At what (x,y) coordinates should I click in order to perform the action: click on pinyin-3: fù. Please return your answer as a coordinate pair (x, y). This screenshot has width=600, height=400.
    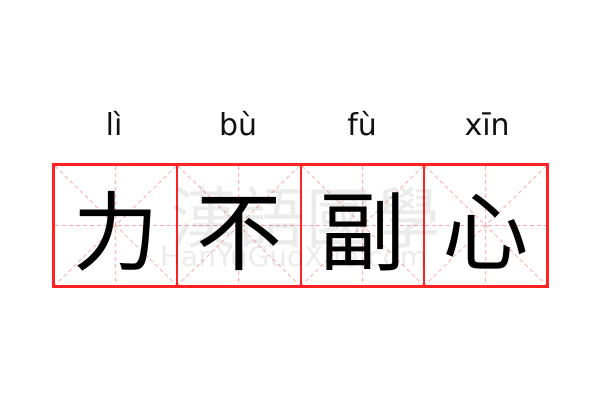
    Looking at the image, I should click on (362, 125).